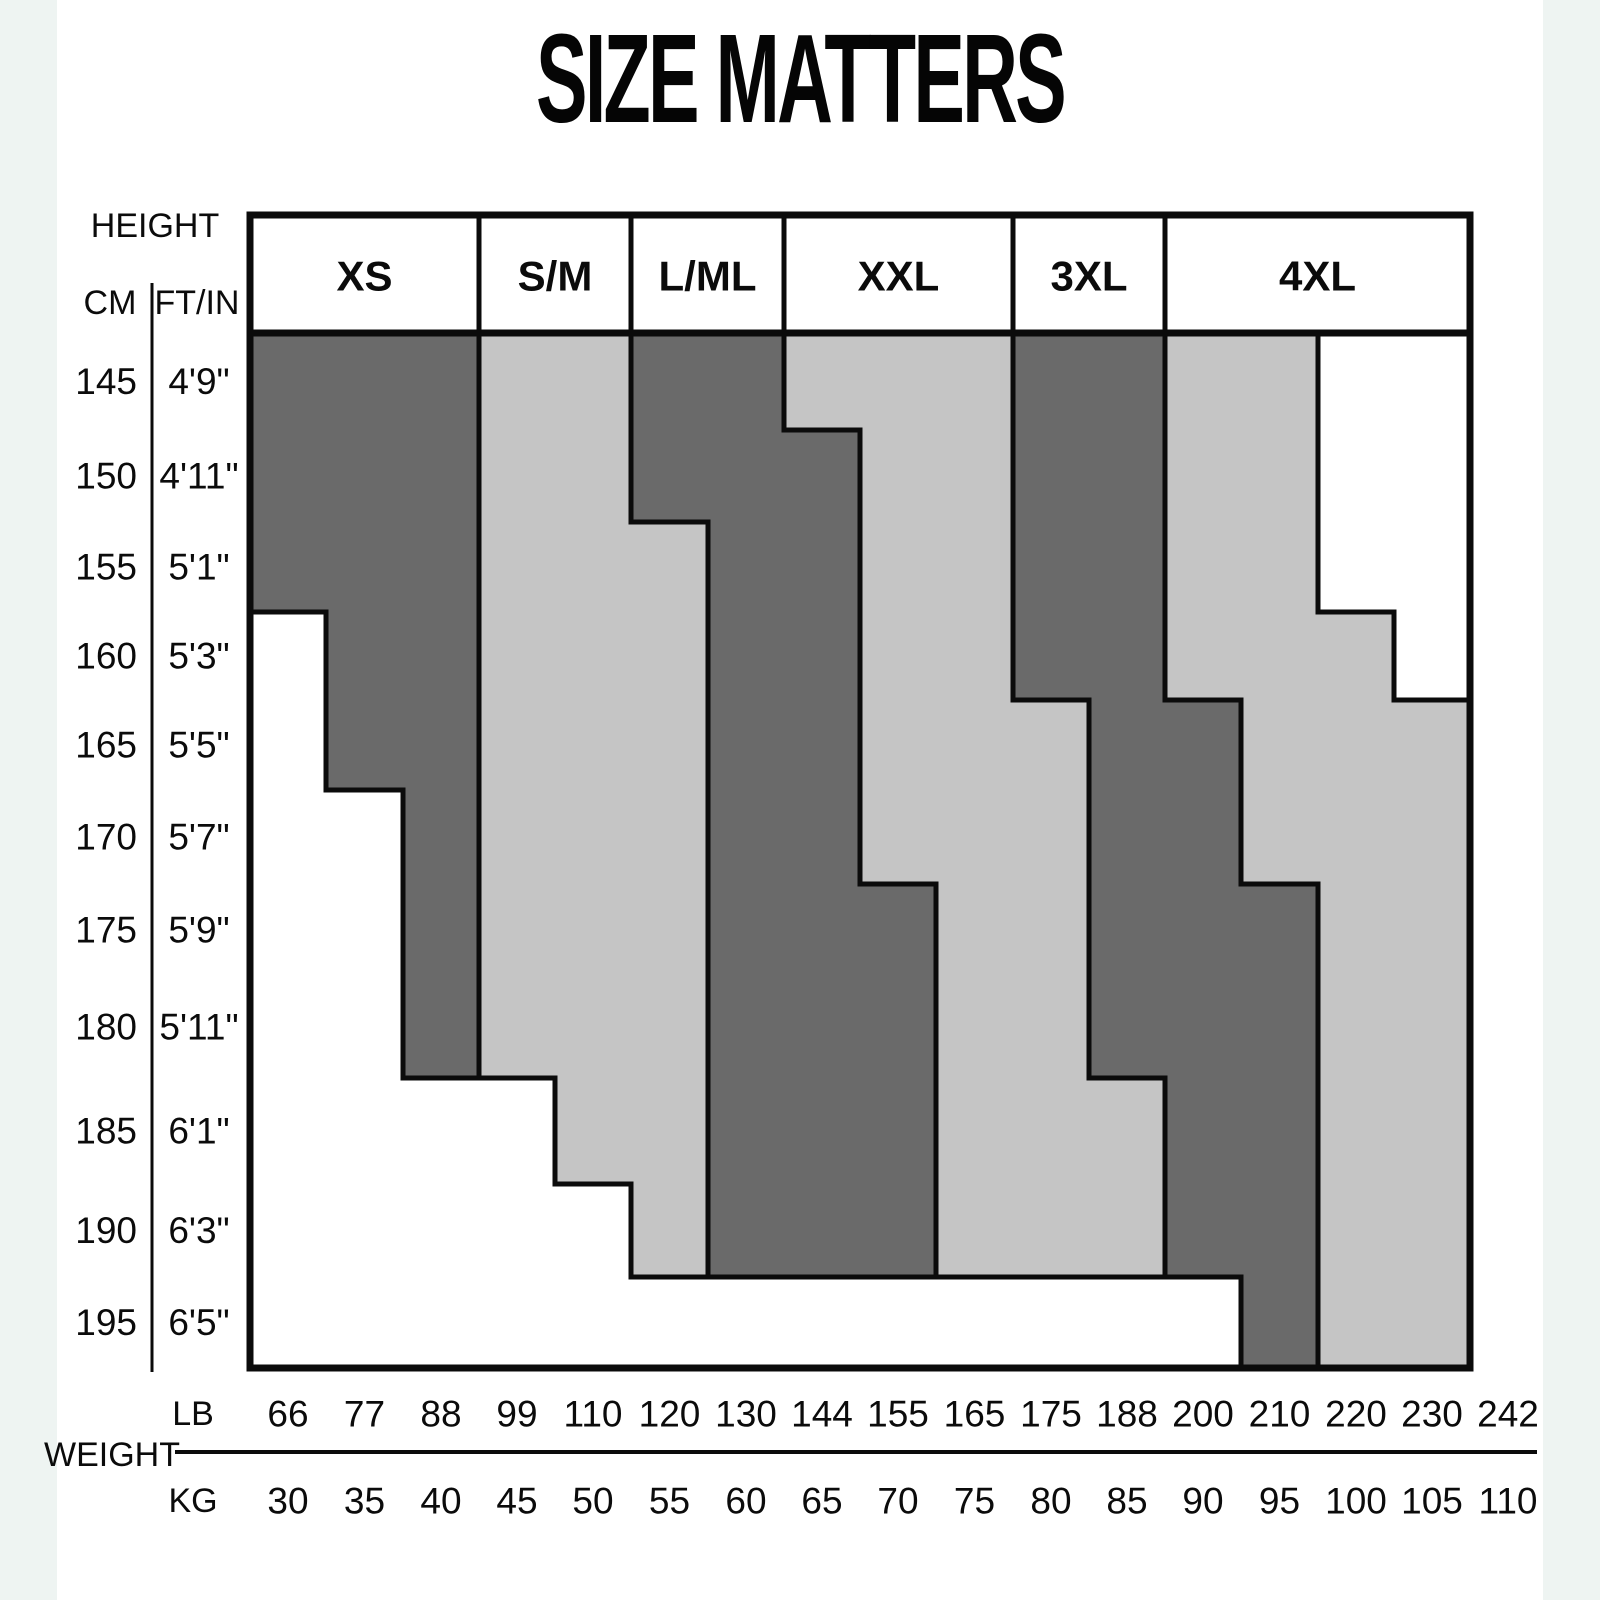  What do you see at coordinates (440, 1501) in the screenshot?
I see `weight-kg-40: 40` at bounding box center [440, 1501].